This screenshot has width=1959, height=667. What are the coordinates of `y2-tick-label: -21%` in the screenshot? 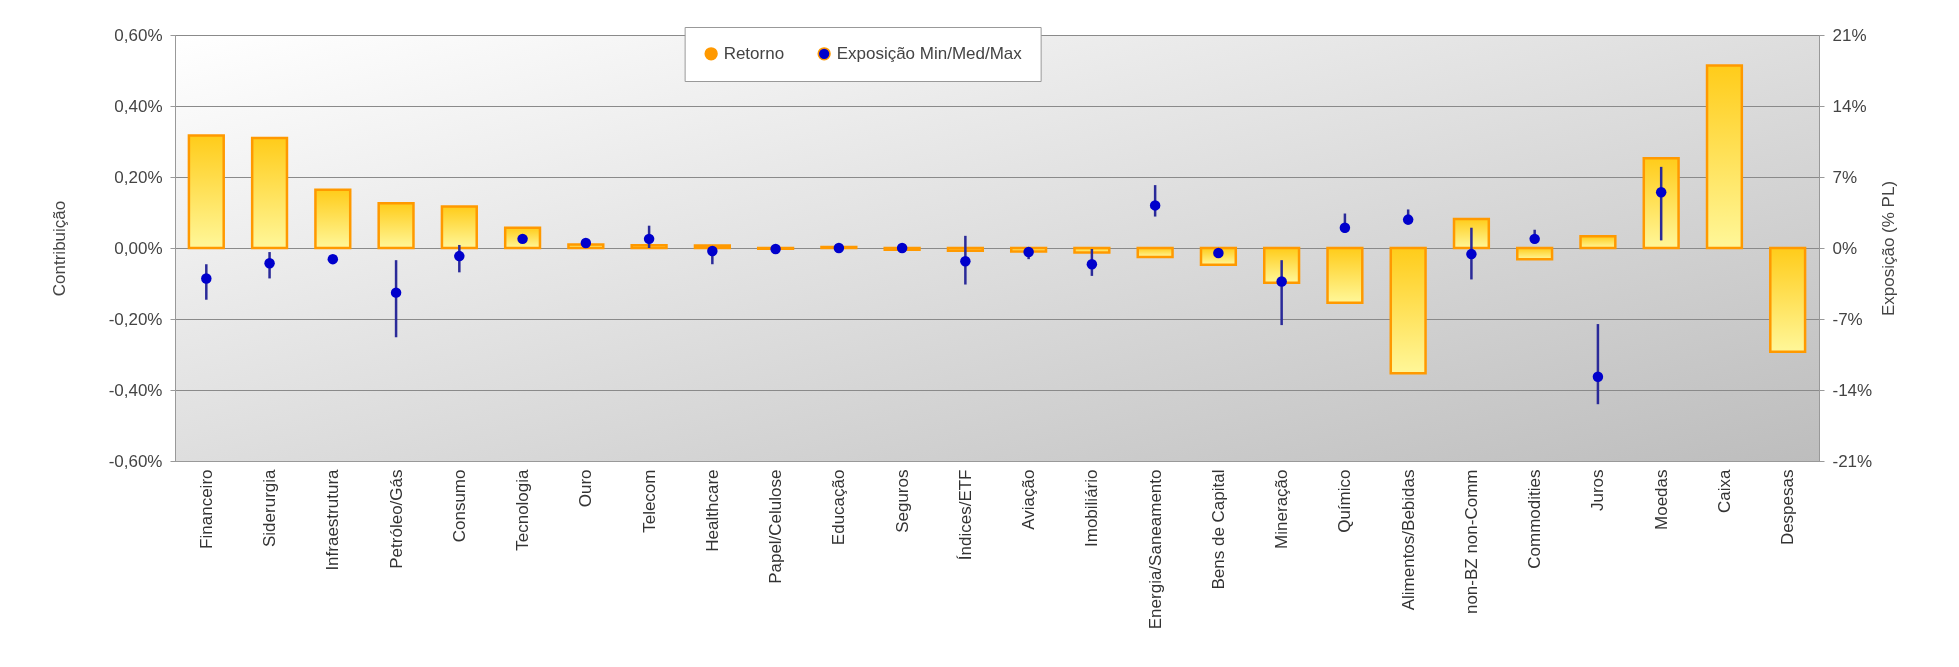 It's located at (1852, 461).